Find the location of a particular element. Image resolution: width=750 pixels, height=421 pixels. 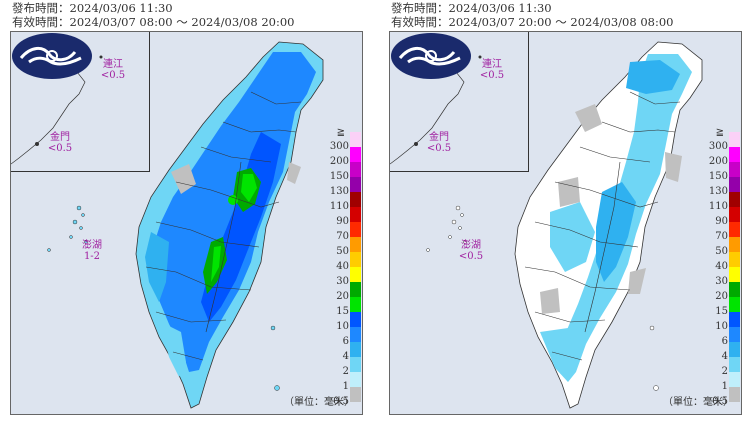

legend-entry: 90 is located at coordinates (349, 217).